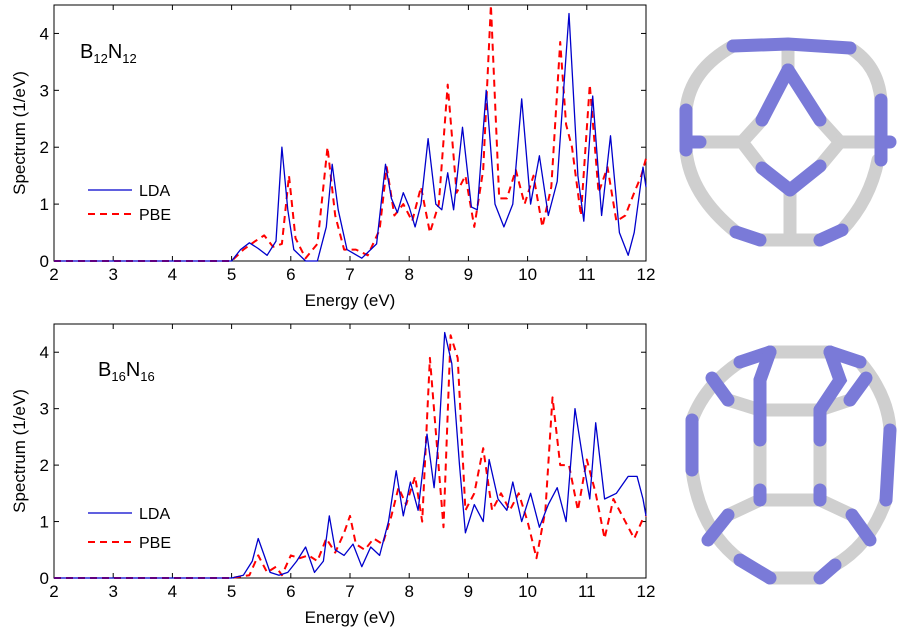  I want to click on molecule-b16n16-image, so click(791, 465).